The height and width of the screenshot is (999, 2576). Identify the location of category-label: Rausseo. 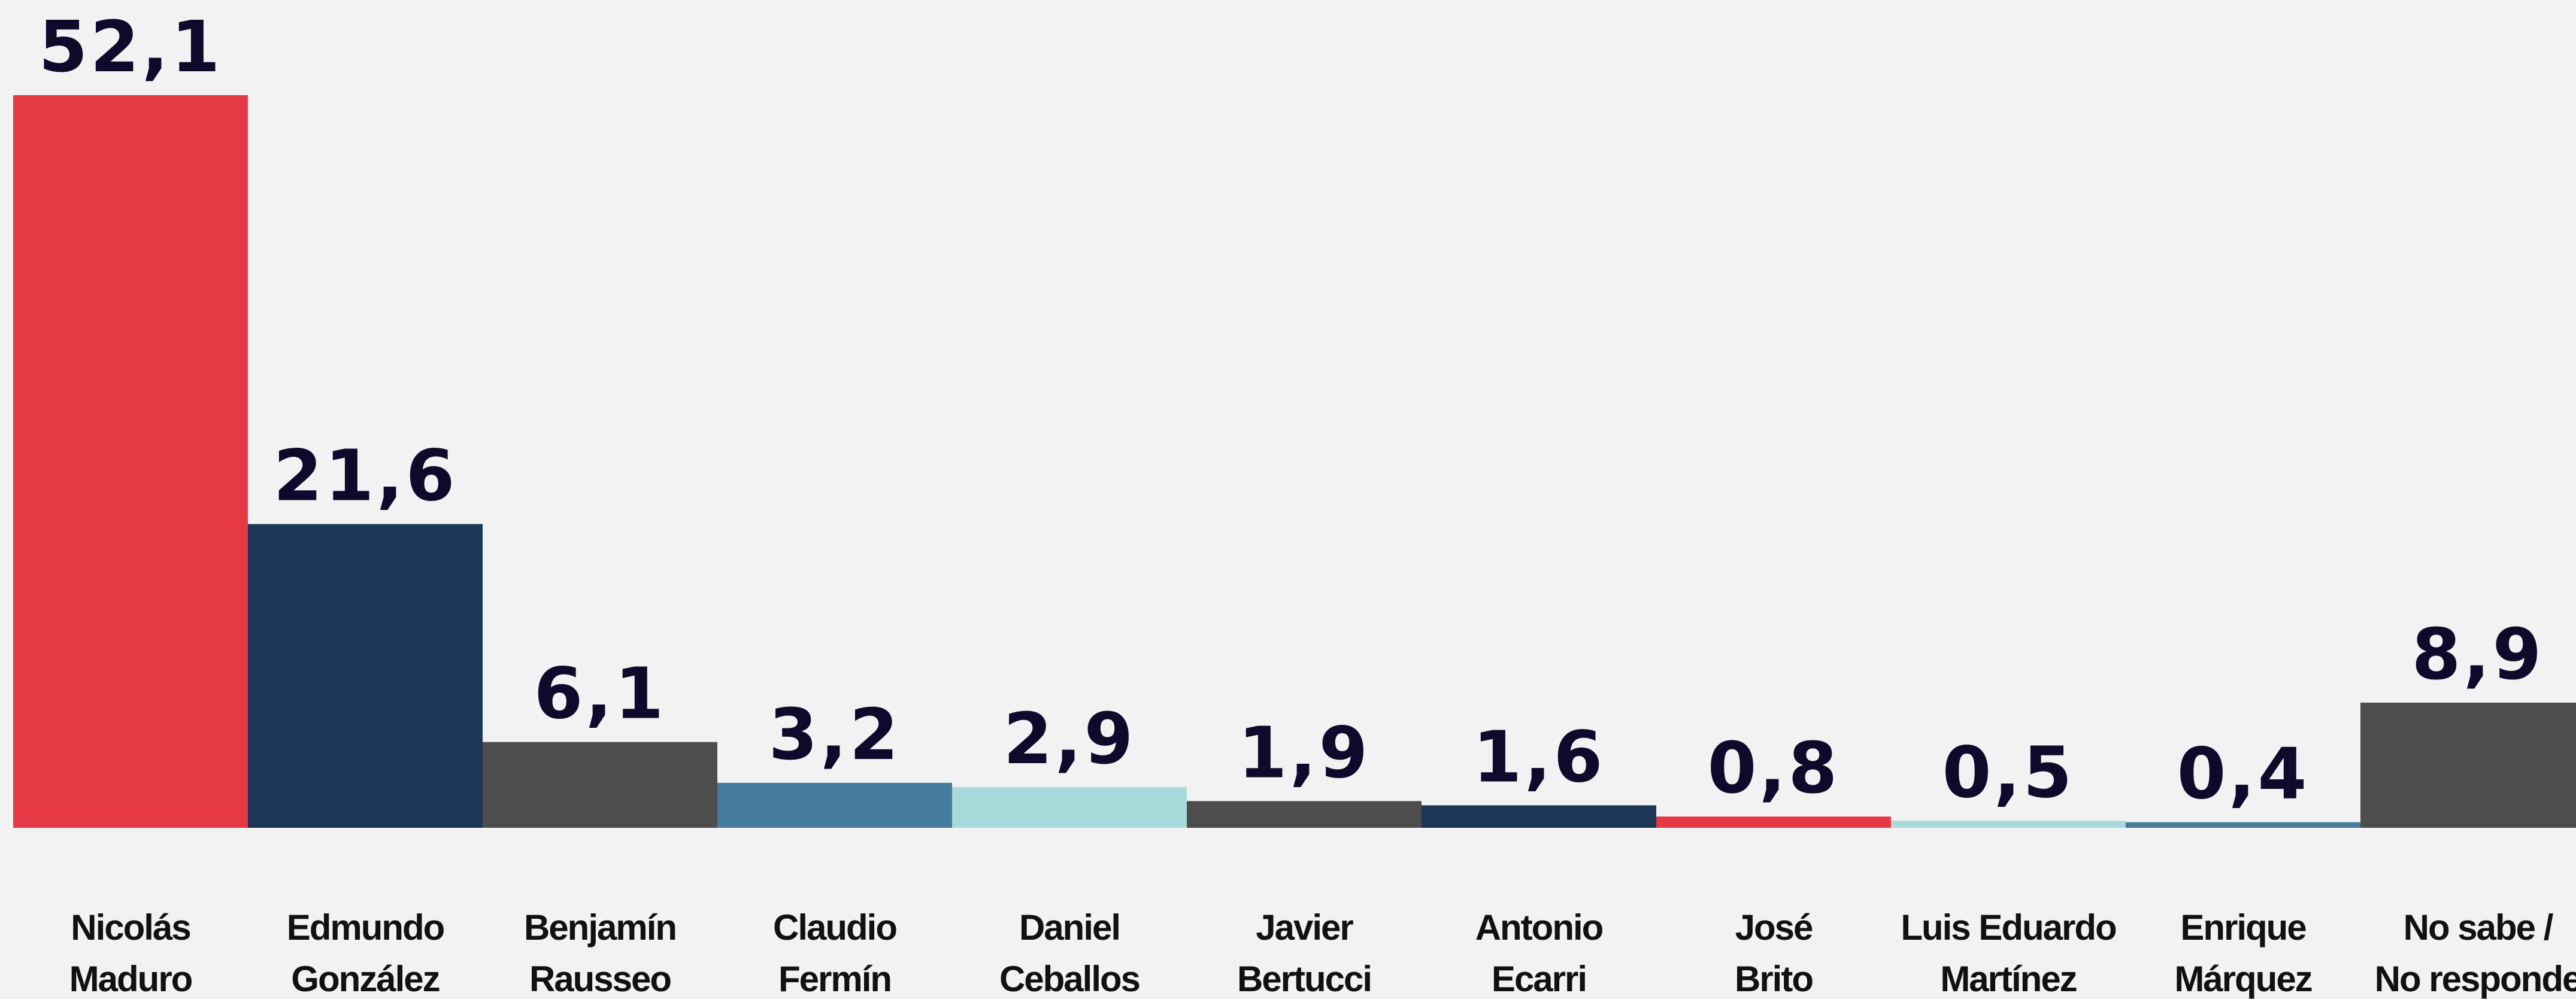
(600, 979).